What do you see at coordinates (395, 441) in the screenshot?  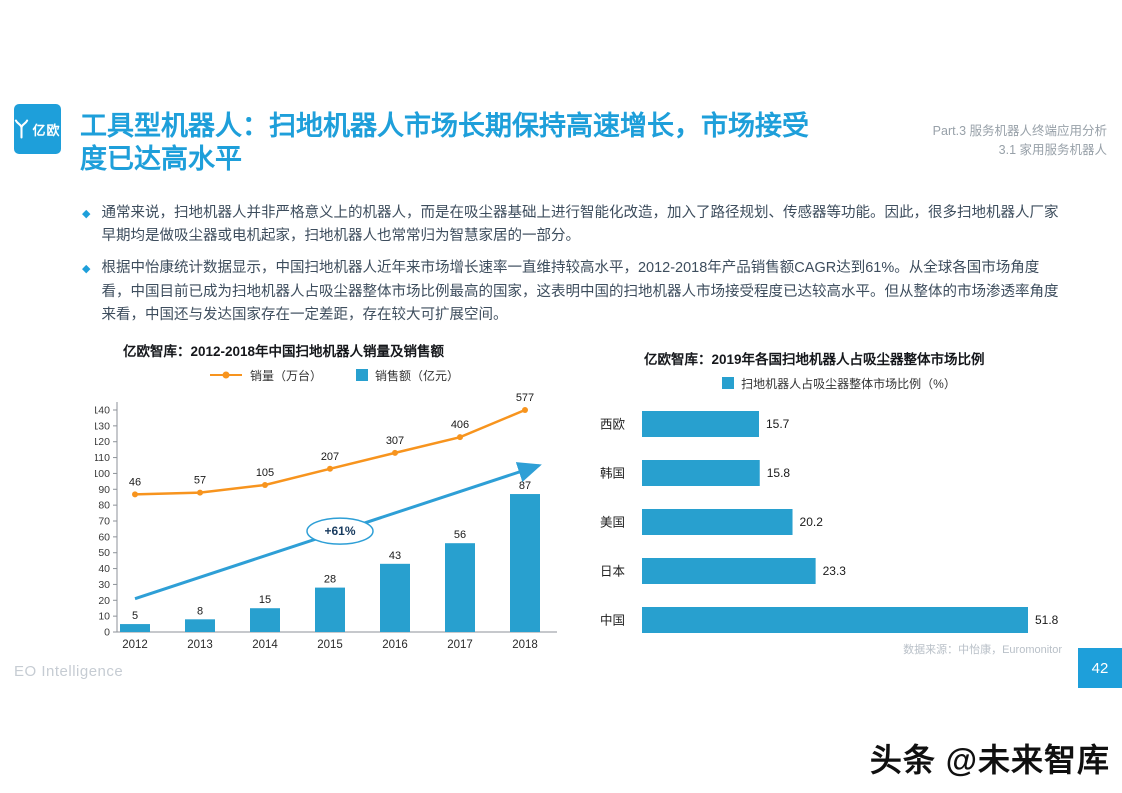 I see `line-value-label: 307` at bounding box center [395, 441].